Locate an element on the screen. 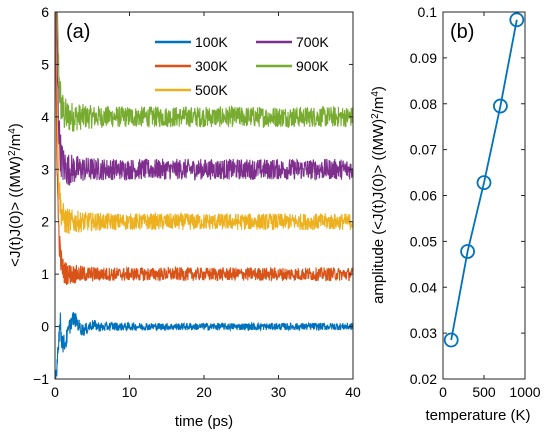  panel-a-x-tick-label: 20 is located at coordinates (204, 392).